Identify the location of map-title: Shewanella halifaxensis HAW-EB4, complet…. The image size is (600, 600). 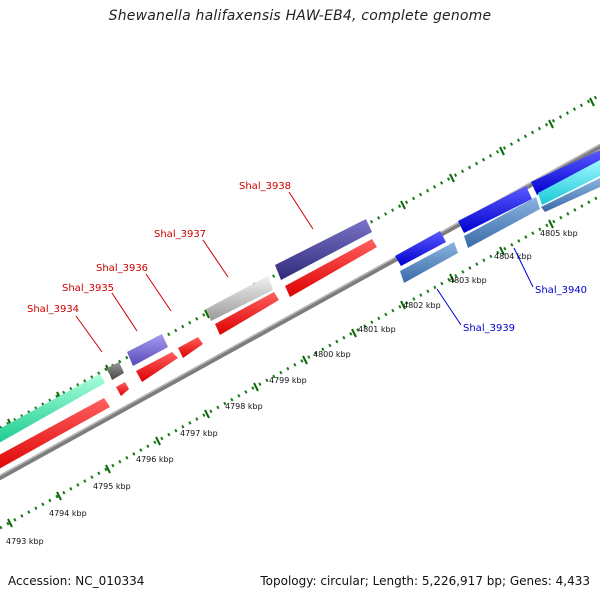
(300, 16).